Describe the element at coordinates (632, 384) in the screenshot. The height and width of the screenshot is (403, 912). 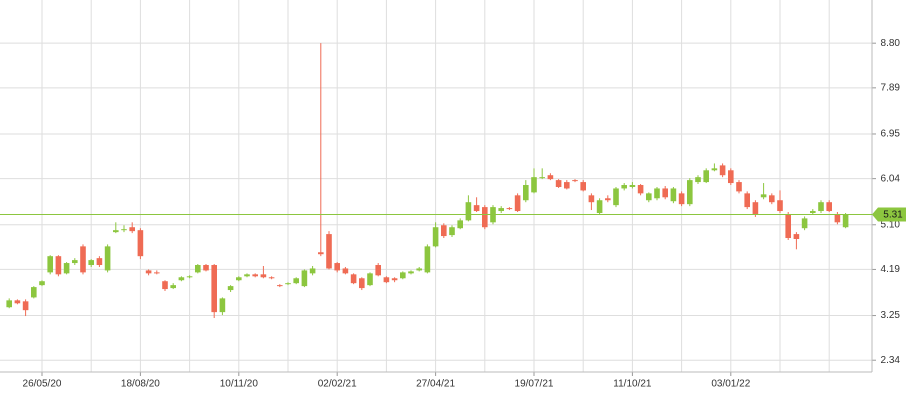
I see `x-tick-label: 11/10/21` at that location.